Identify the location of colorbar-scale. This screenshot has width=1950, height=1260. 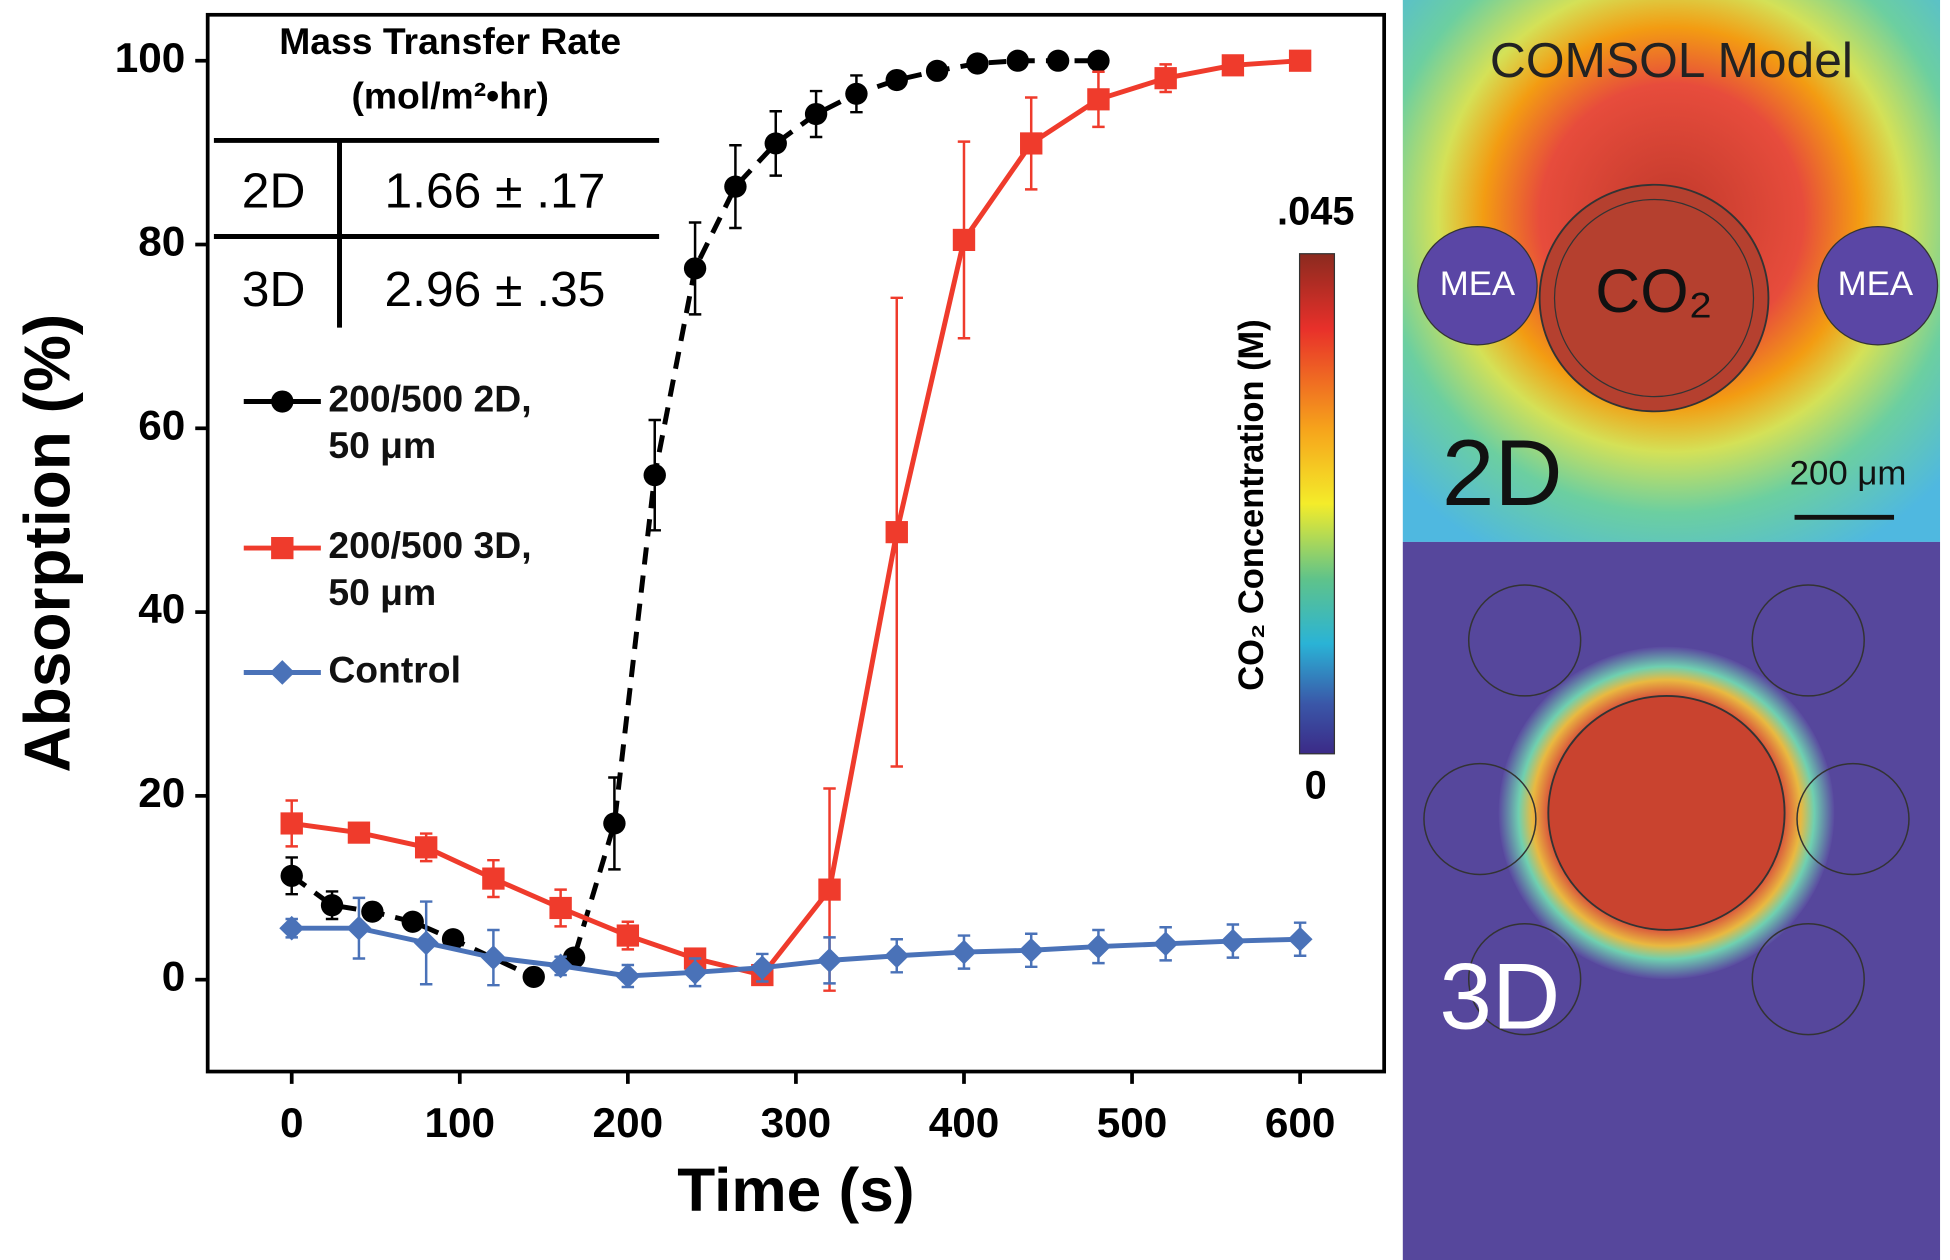
(1317, 504).